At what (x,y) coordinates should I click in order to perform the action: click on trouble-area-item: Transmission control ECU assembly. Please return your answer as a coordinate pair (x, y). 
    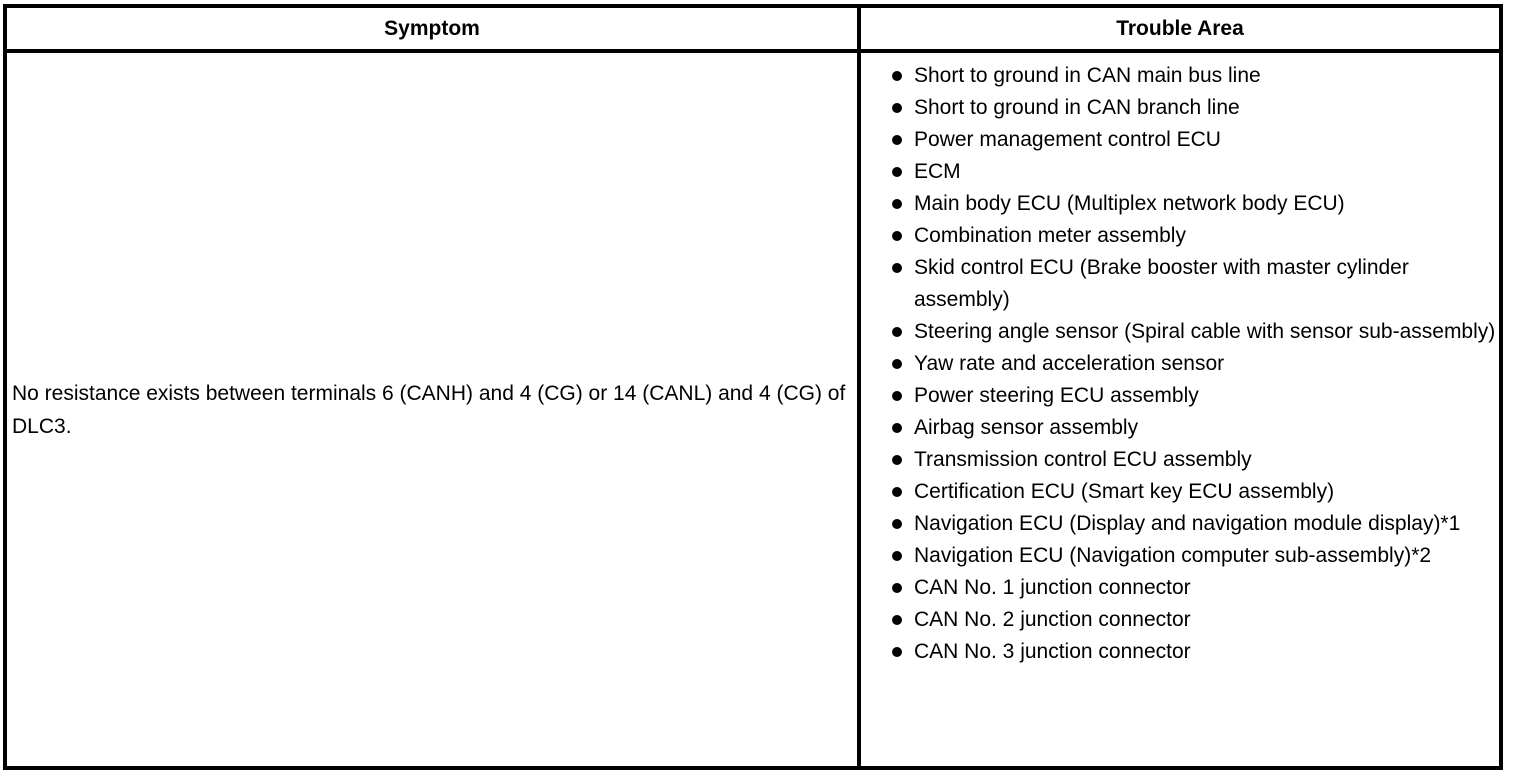
    Looking at the image, I should click on (1180, 460).